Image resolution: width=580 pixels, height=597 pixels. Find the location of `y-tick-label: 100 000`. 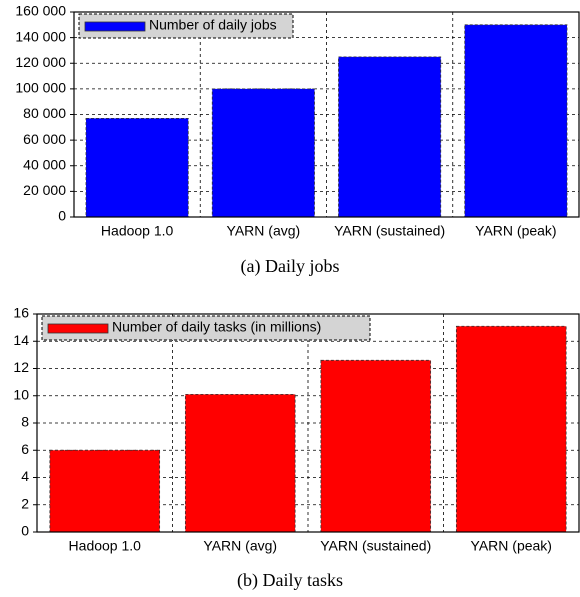

y-tick-label: 100 000 is located at coordinates (40, 88).